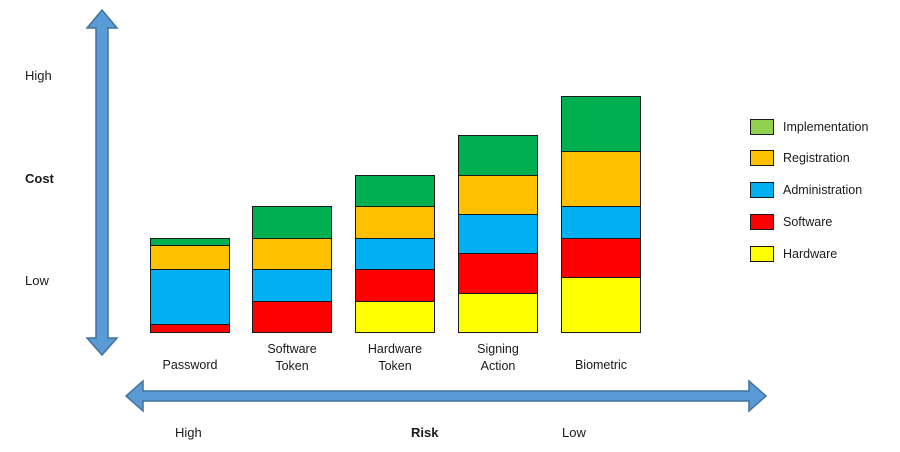 The width and height of the screenshot is (900, 452). I want to click on legend-label: Software, so click(808, 222).